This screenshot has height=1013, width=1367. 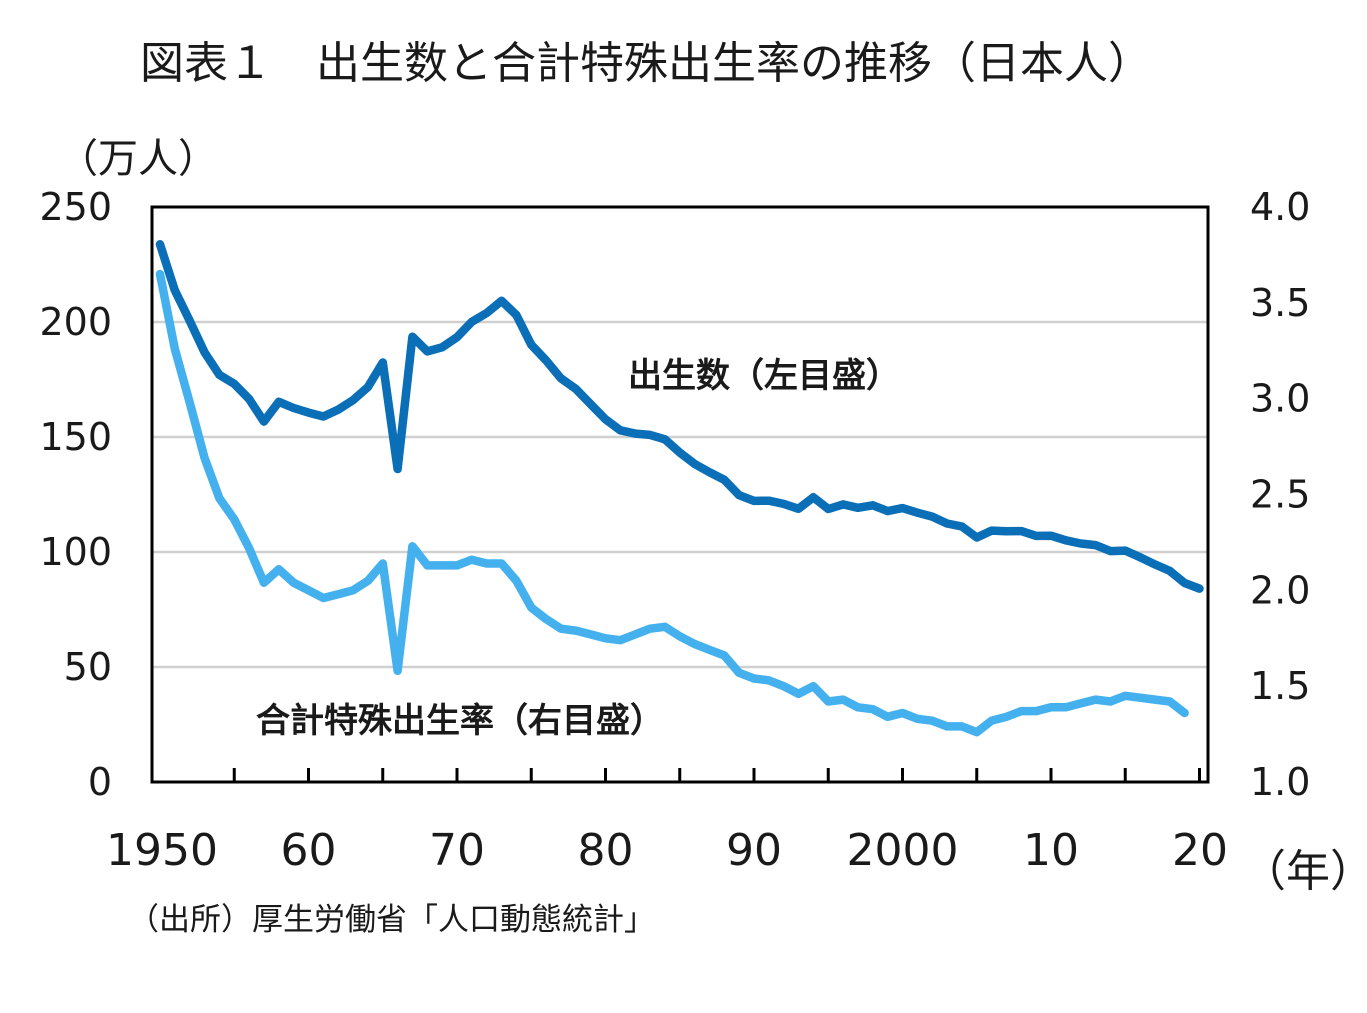 I want to click on x-tick-label: 90, so click(x=754, y=850).